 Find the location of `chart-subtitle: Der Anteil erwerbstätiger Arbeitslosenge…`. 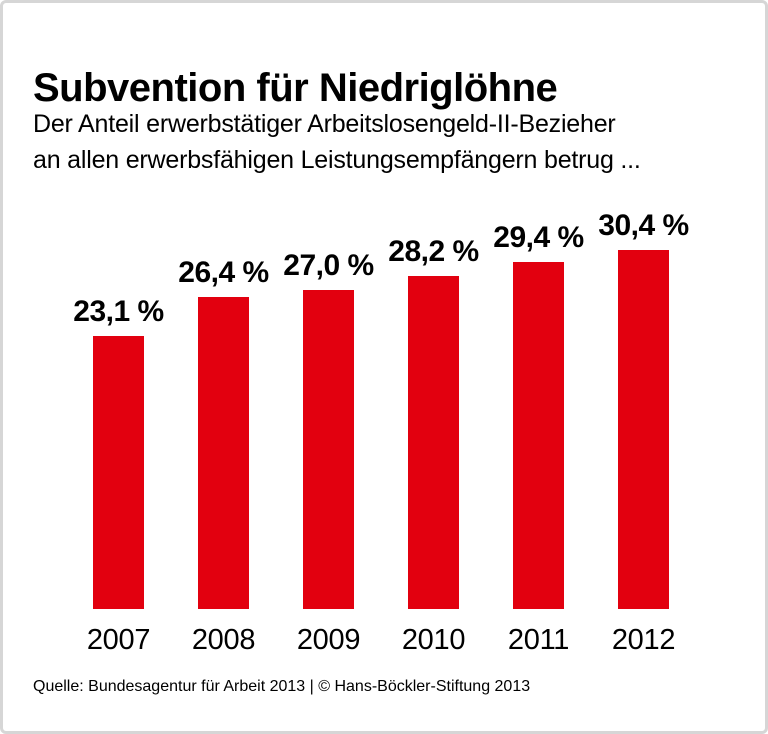

chart-subtitle: Der Anteil erwerbstätiger Arbeitslosenge… is located at coordinates (337, 142).